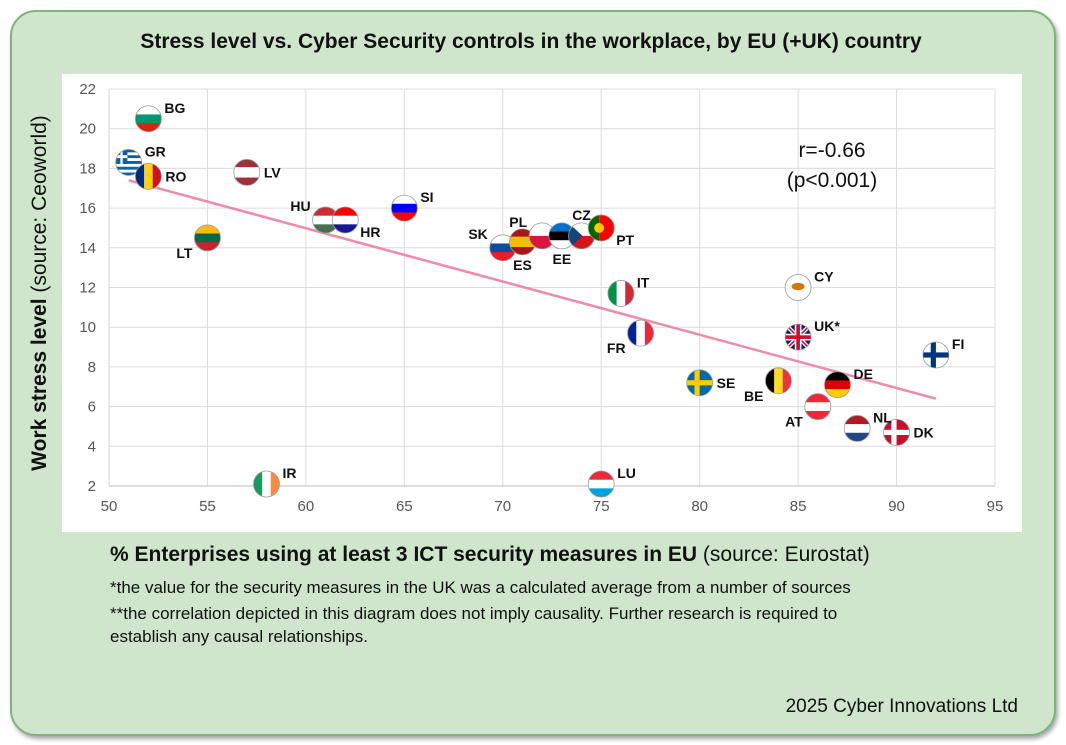 This screenshot has width=1066, height=745. I want to click on x-tick-label: 90, so click(896, 506).